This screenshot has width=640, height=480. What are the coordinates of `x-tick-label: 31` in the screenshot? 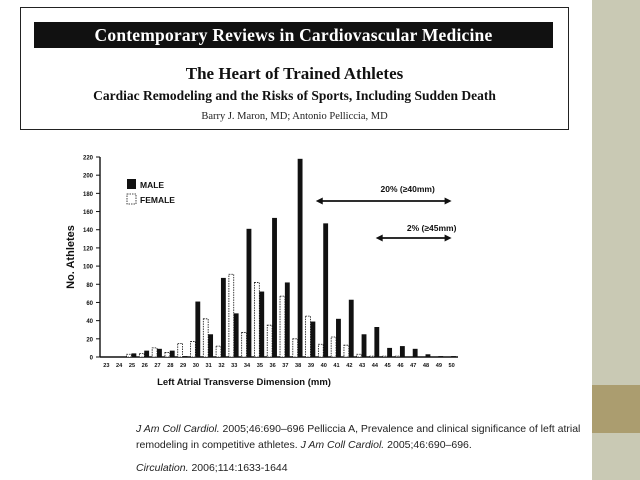 It's located at (209, 366).